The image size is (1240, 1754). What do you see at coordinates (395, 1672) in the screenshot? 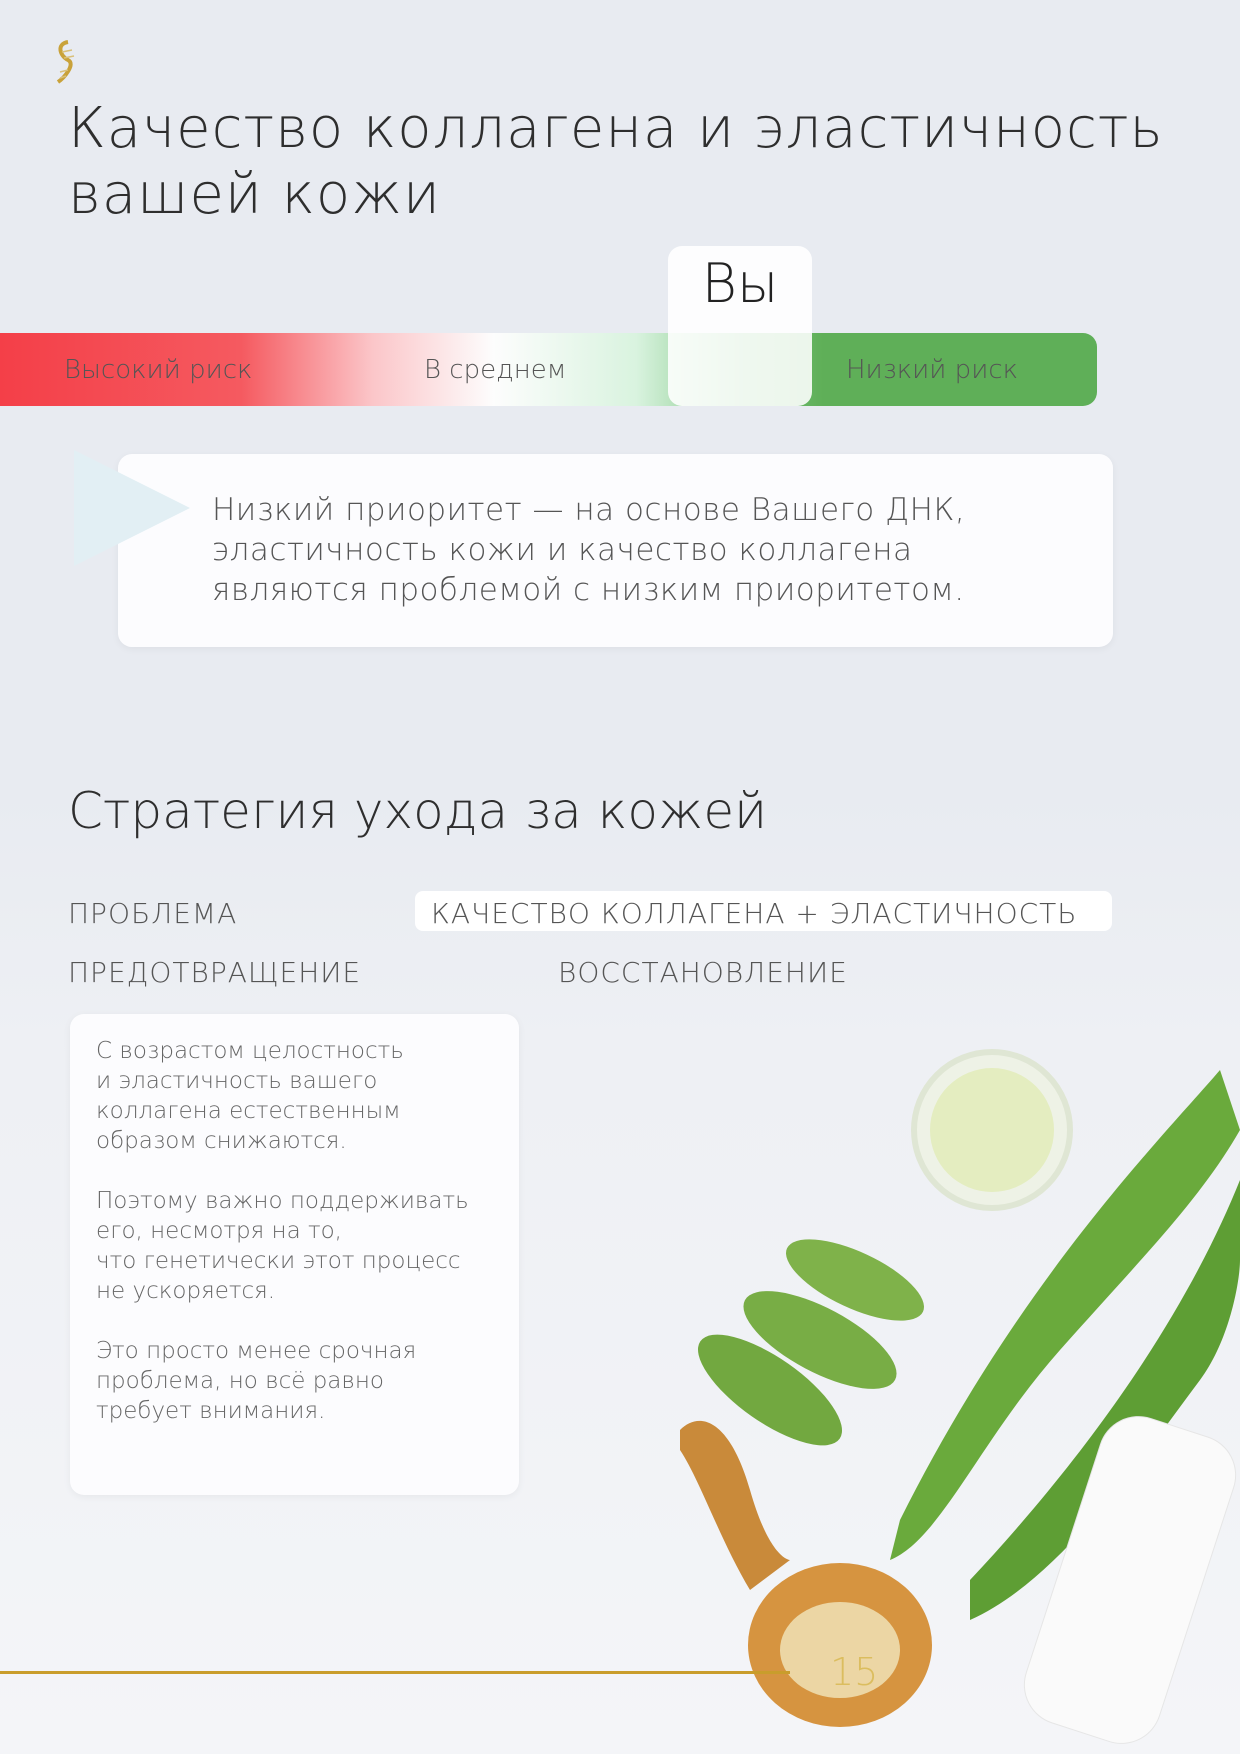
I see `footer-rule` at bounding box center [395, 1672].